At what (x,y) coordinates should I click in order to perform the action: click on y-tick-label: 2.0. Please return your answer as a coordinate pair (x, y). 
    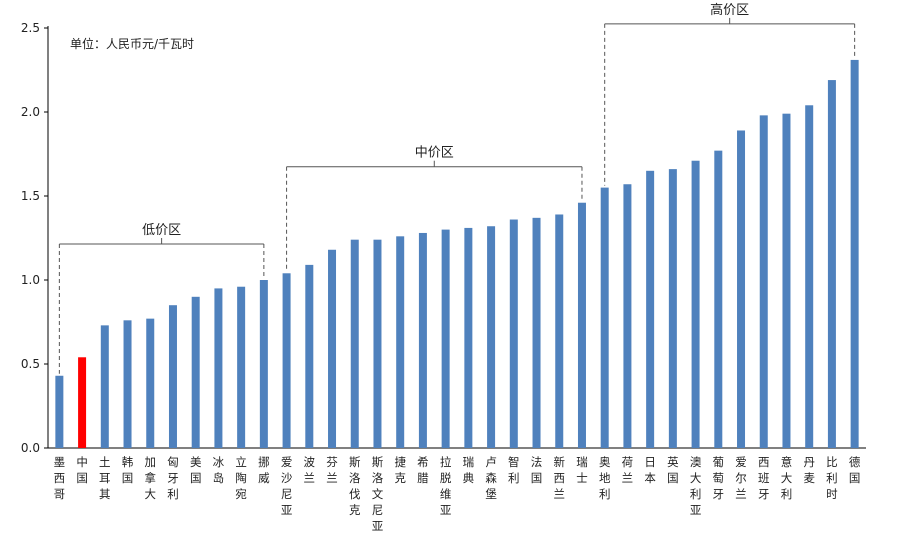
    Looking at the image, I should click on (30, 112).